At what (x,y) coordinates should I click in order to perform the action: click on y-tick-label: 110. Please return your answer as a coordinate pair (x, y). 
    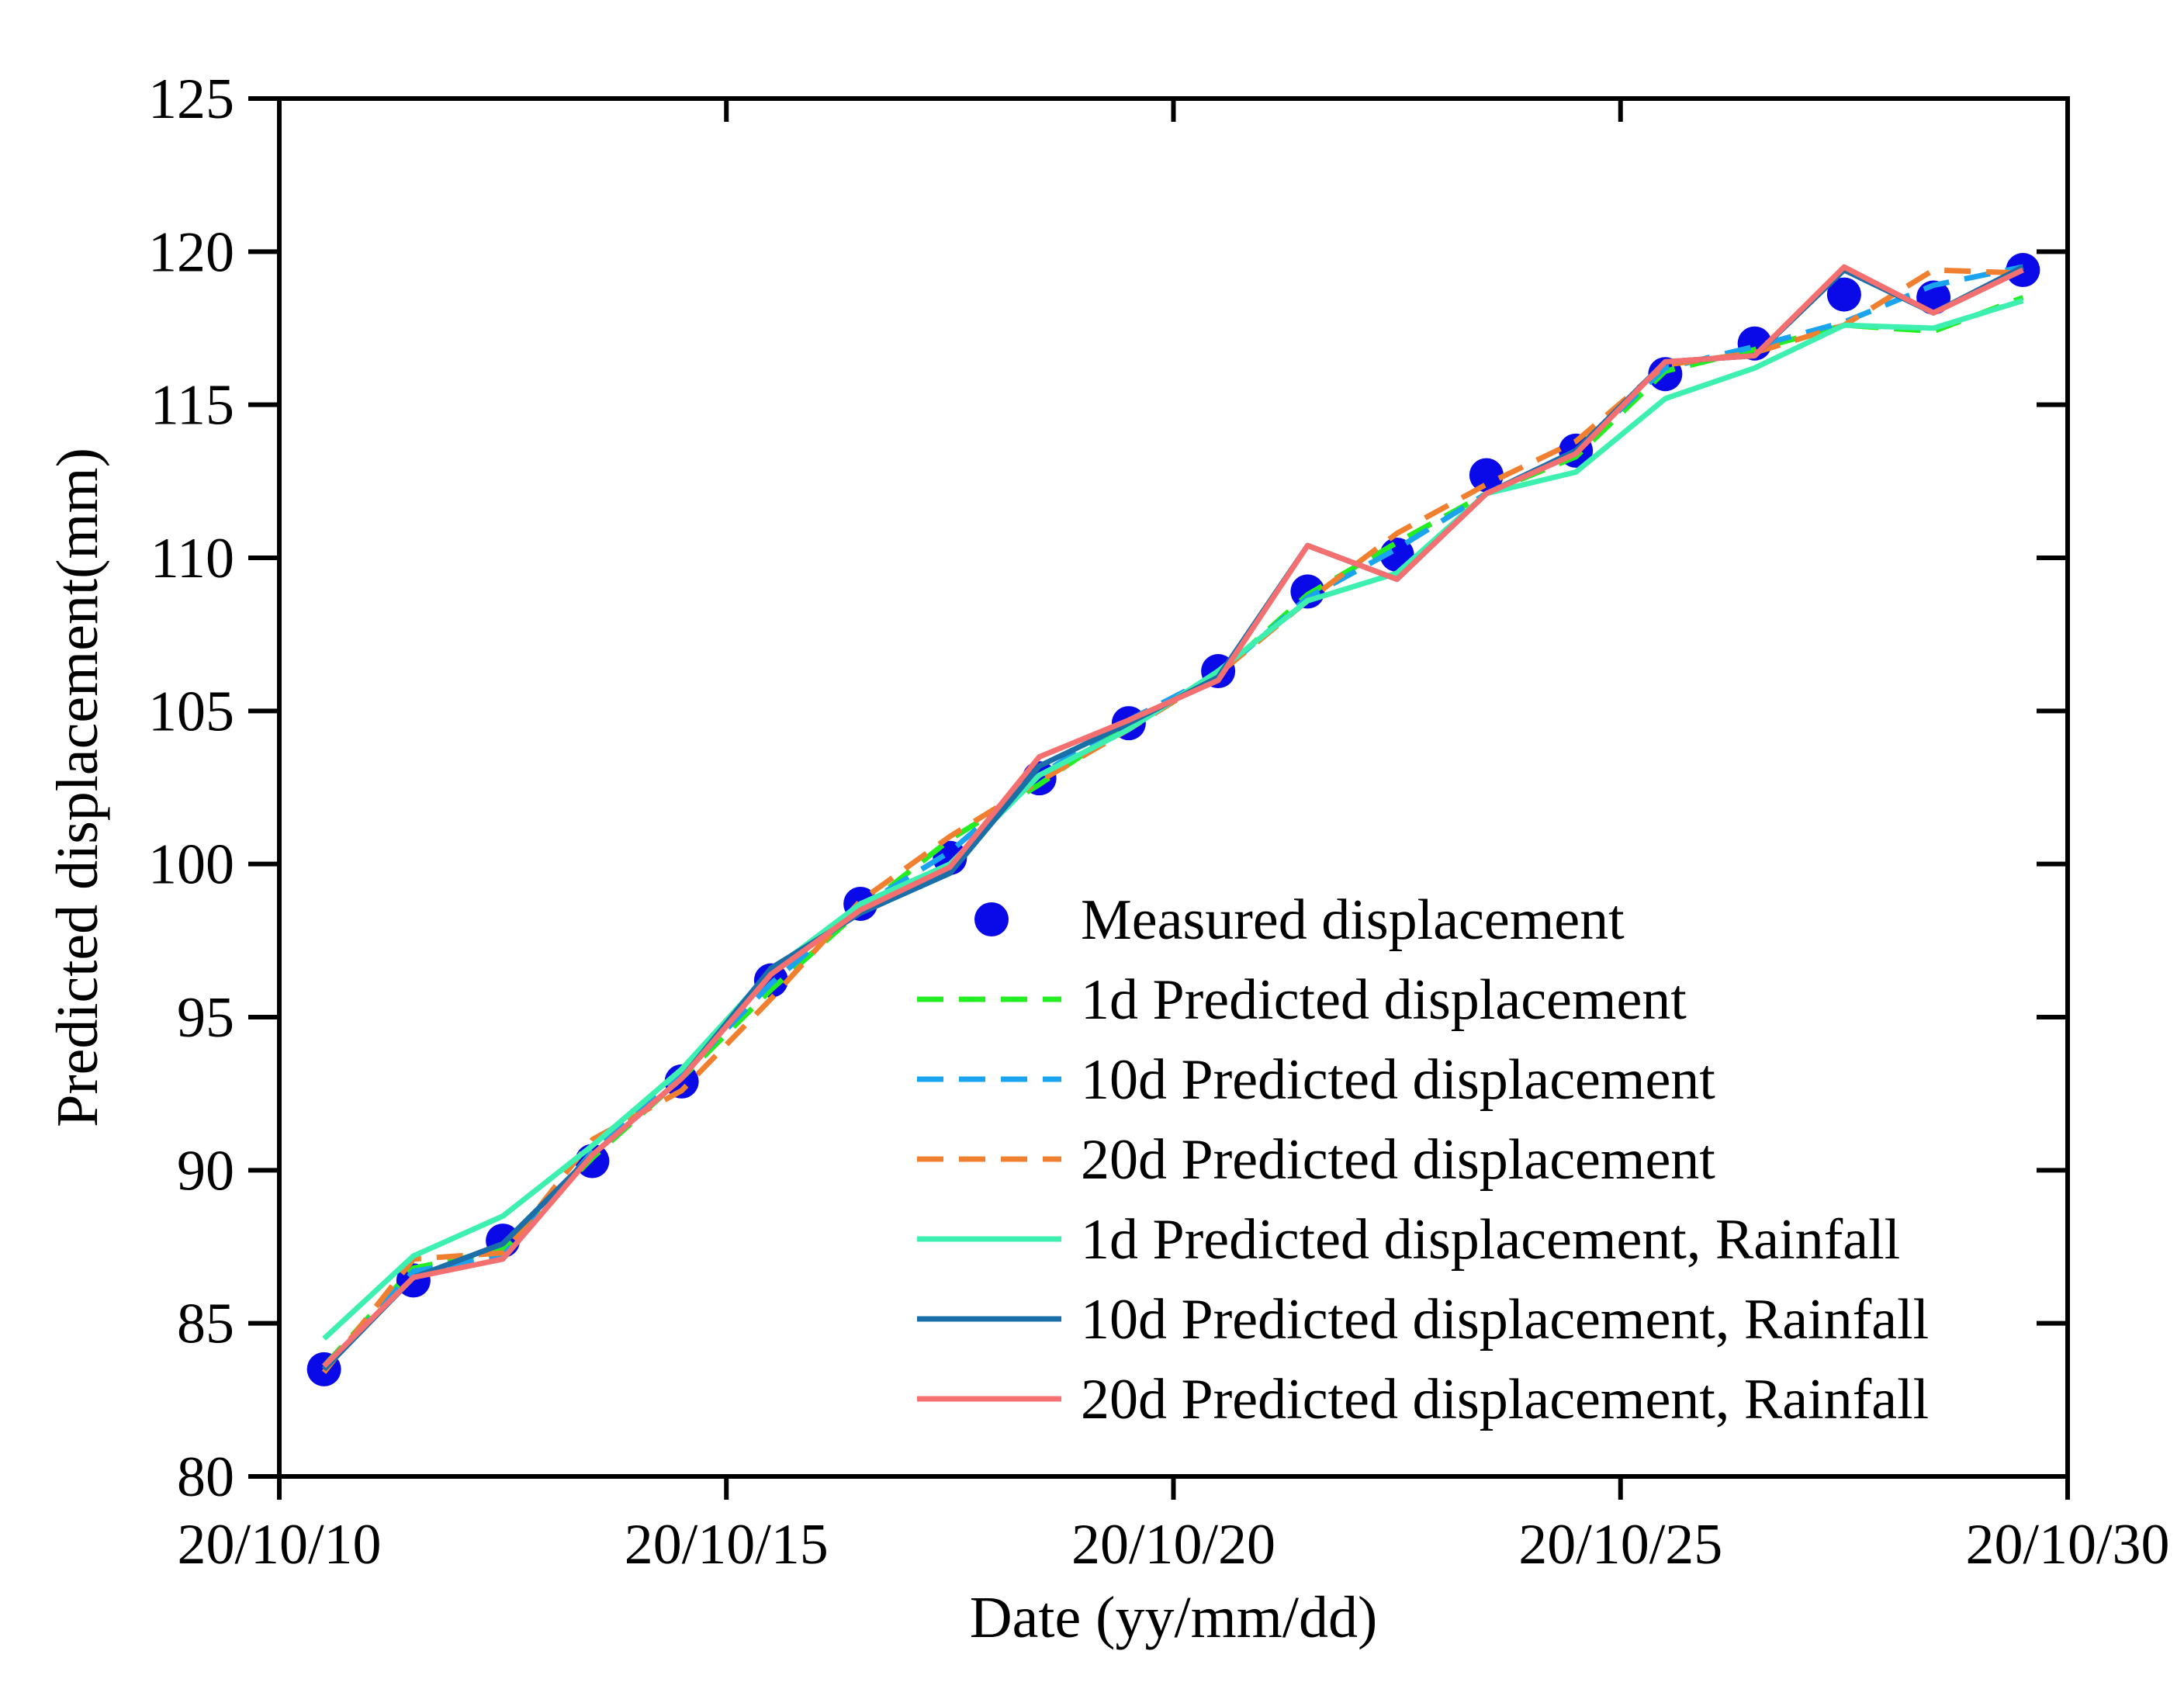
    Looking at the image, I should click on (192, 558).